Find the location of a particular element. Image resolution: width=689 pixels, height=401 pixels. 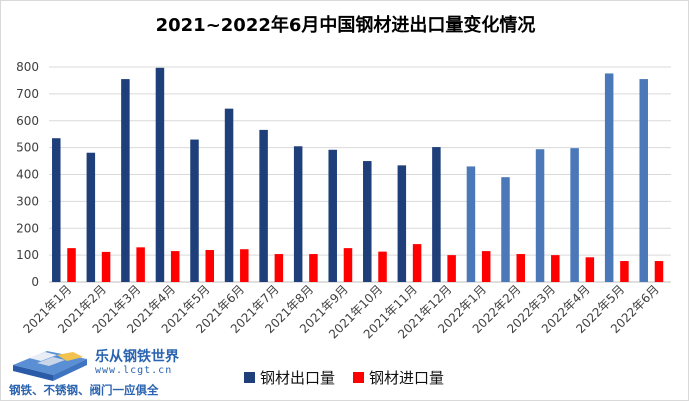

logo: 乐从钢铁世界 www.lcgt.cn 钢铁、不锈钢、阀门一应俱全 is located at coordinates (107, 371).